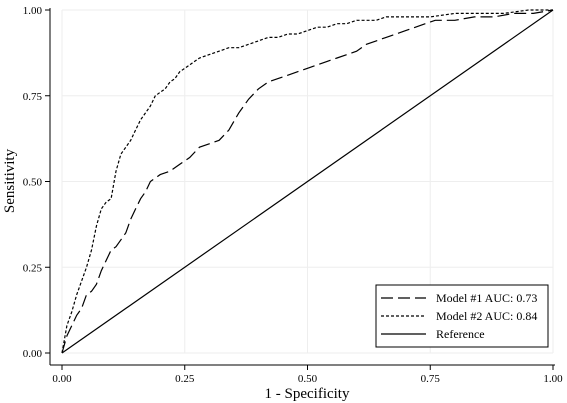 The width and height of the screenshot is (567, 403). What do you see at coordinates (308, 379) in the screenshot?
I see `x-tick-label-2: 0.50` at bounding box center [308, 379].